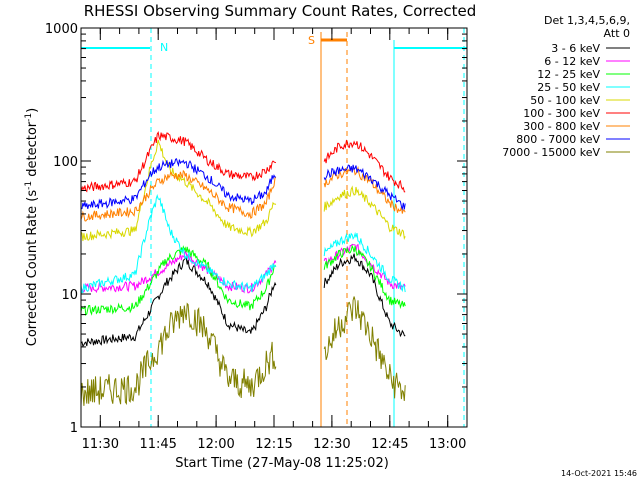 This screenshot has height=480, width=640. Describe the element at coordinates (178, 272) in the screenshot. I see `series-line-1-a` at that location.